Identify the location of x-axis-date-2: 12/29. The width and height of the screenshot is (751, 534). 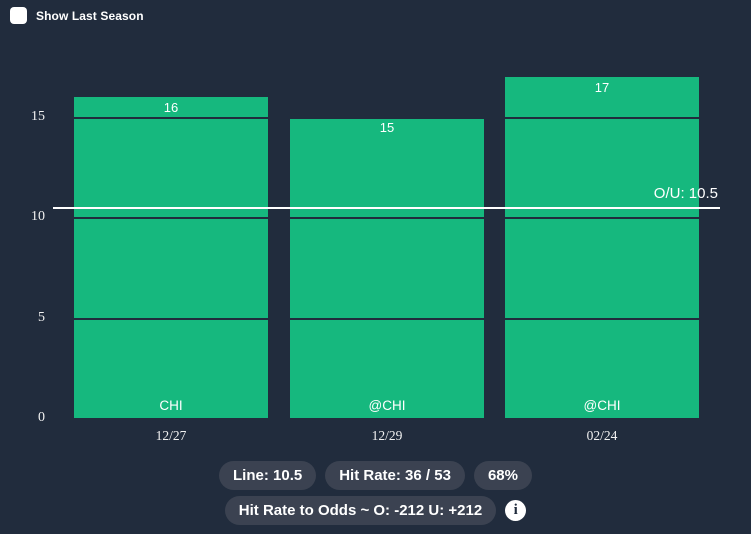
(387, 435).